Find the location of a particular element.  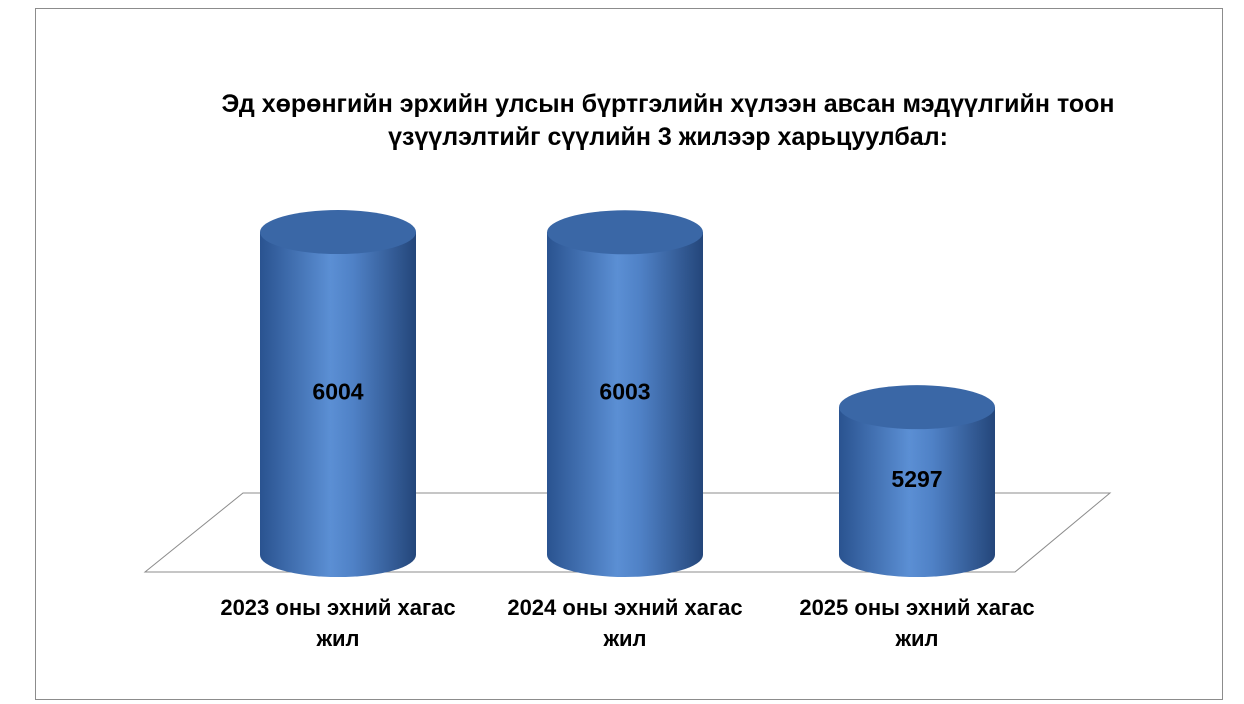

value-label: 6003 is located at coordinates (624, 392).